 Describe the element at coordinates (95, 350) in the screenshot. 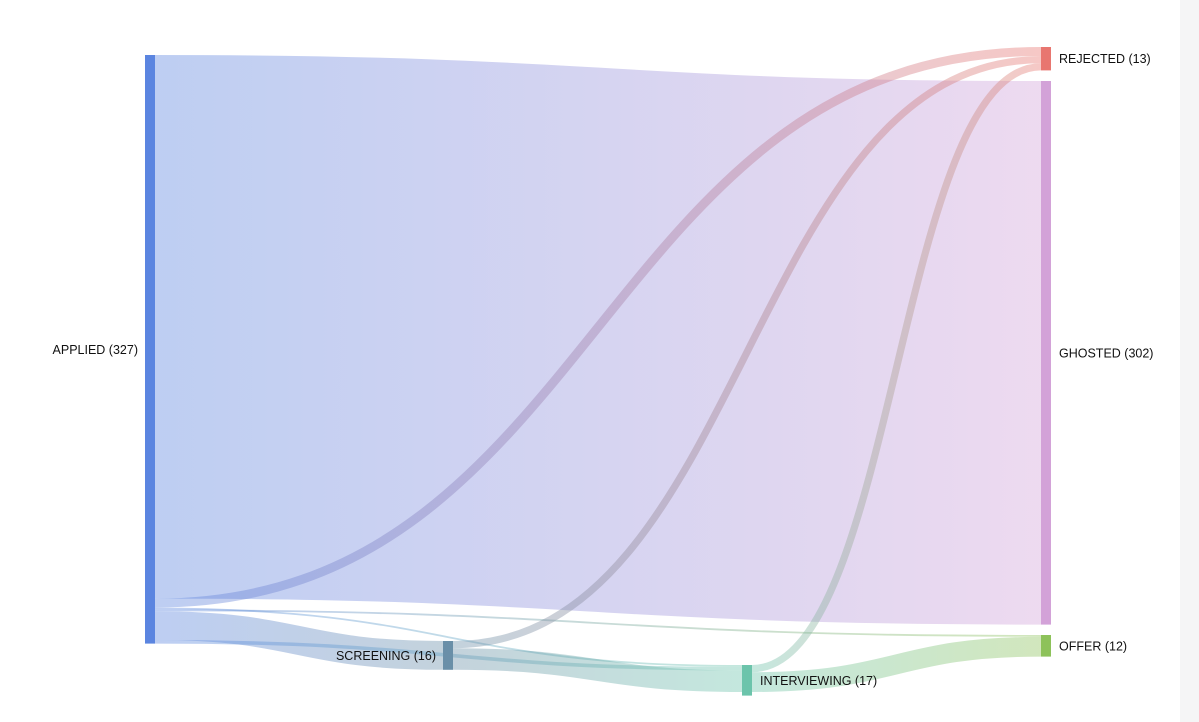

I see `node-label-applied: APPLIED (327)` at that location.